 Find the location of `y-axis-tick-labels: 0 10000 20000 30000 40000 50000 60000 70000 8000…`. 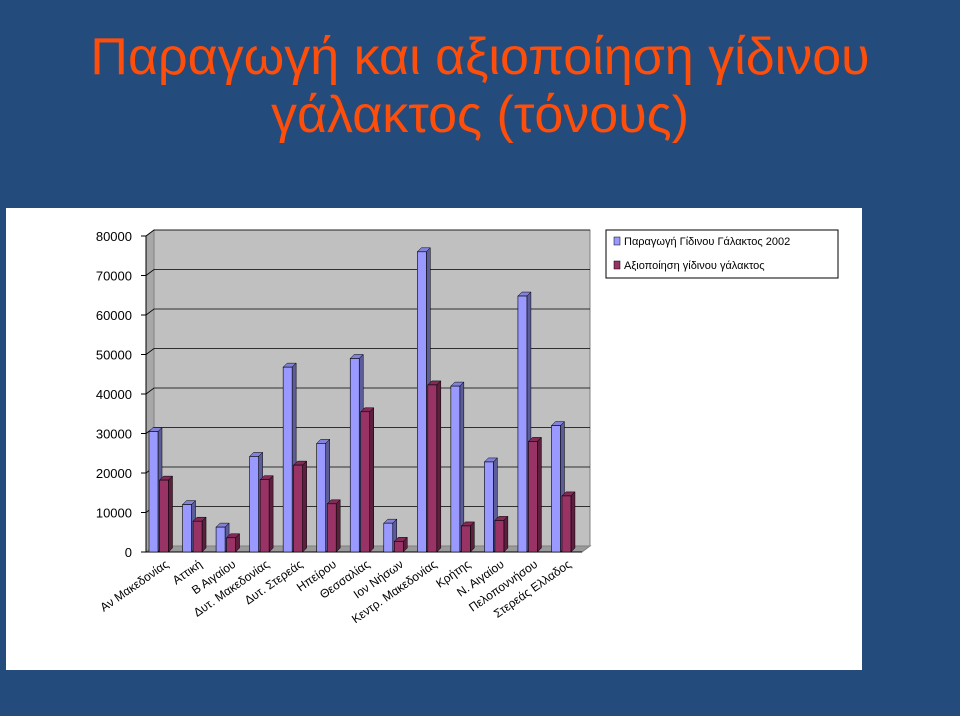

y-axis-tick-labels: 0 10000 20000 30000 40000 50000 60000 70000 8000… is located at coordinates (114, 394).